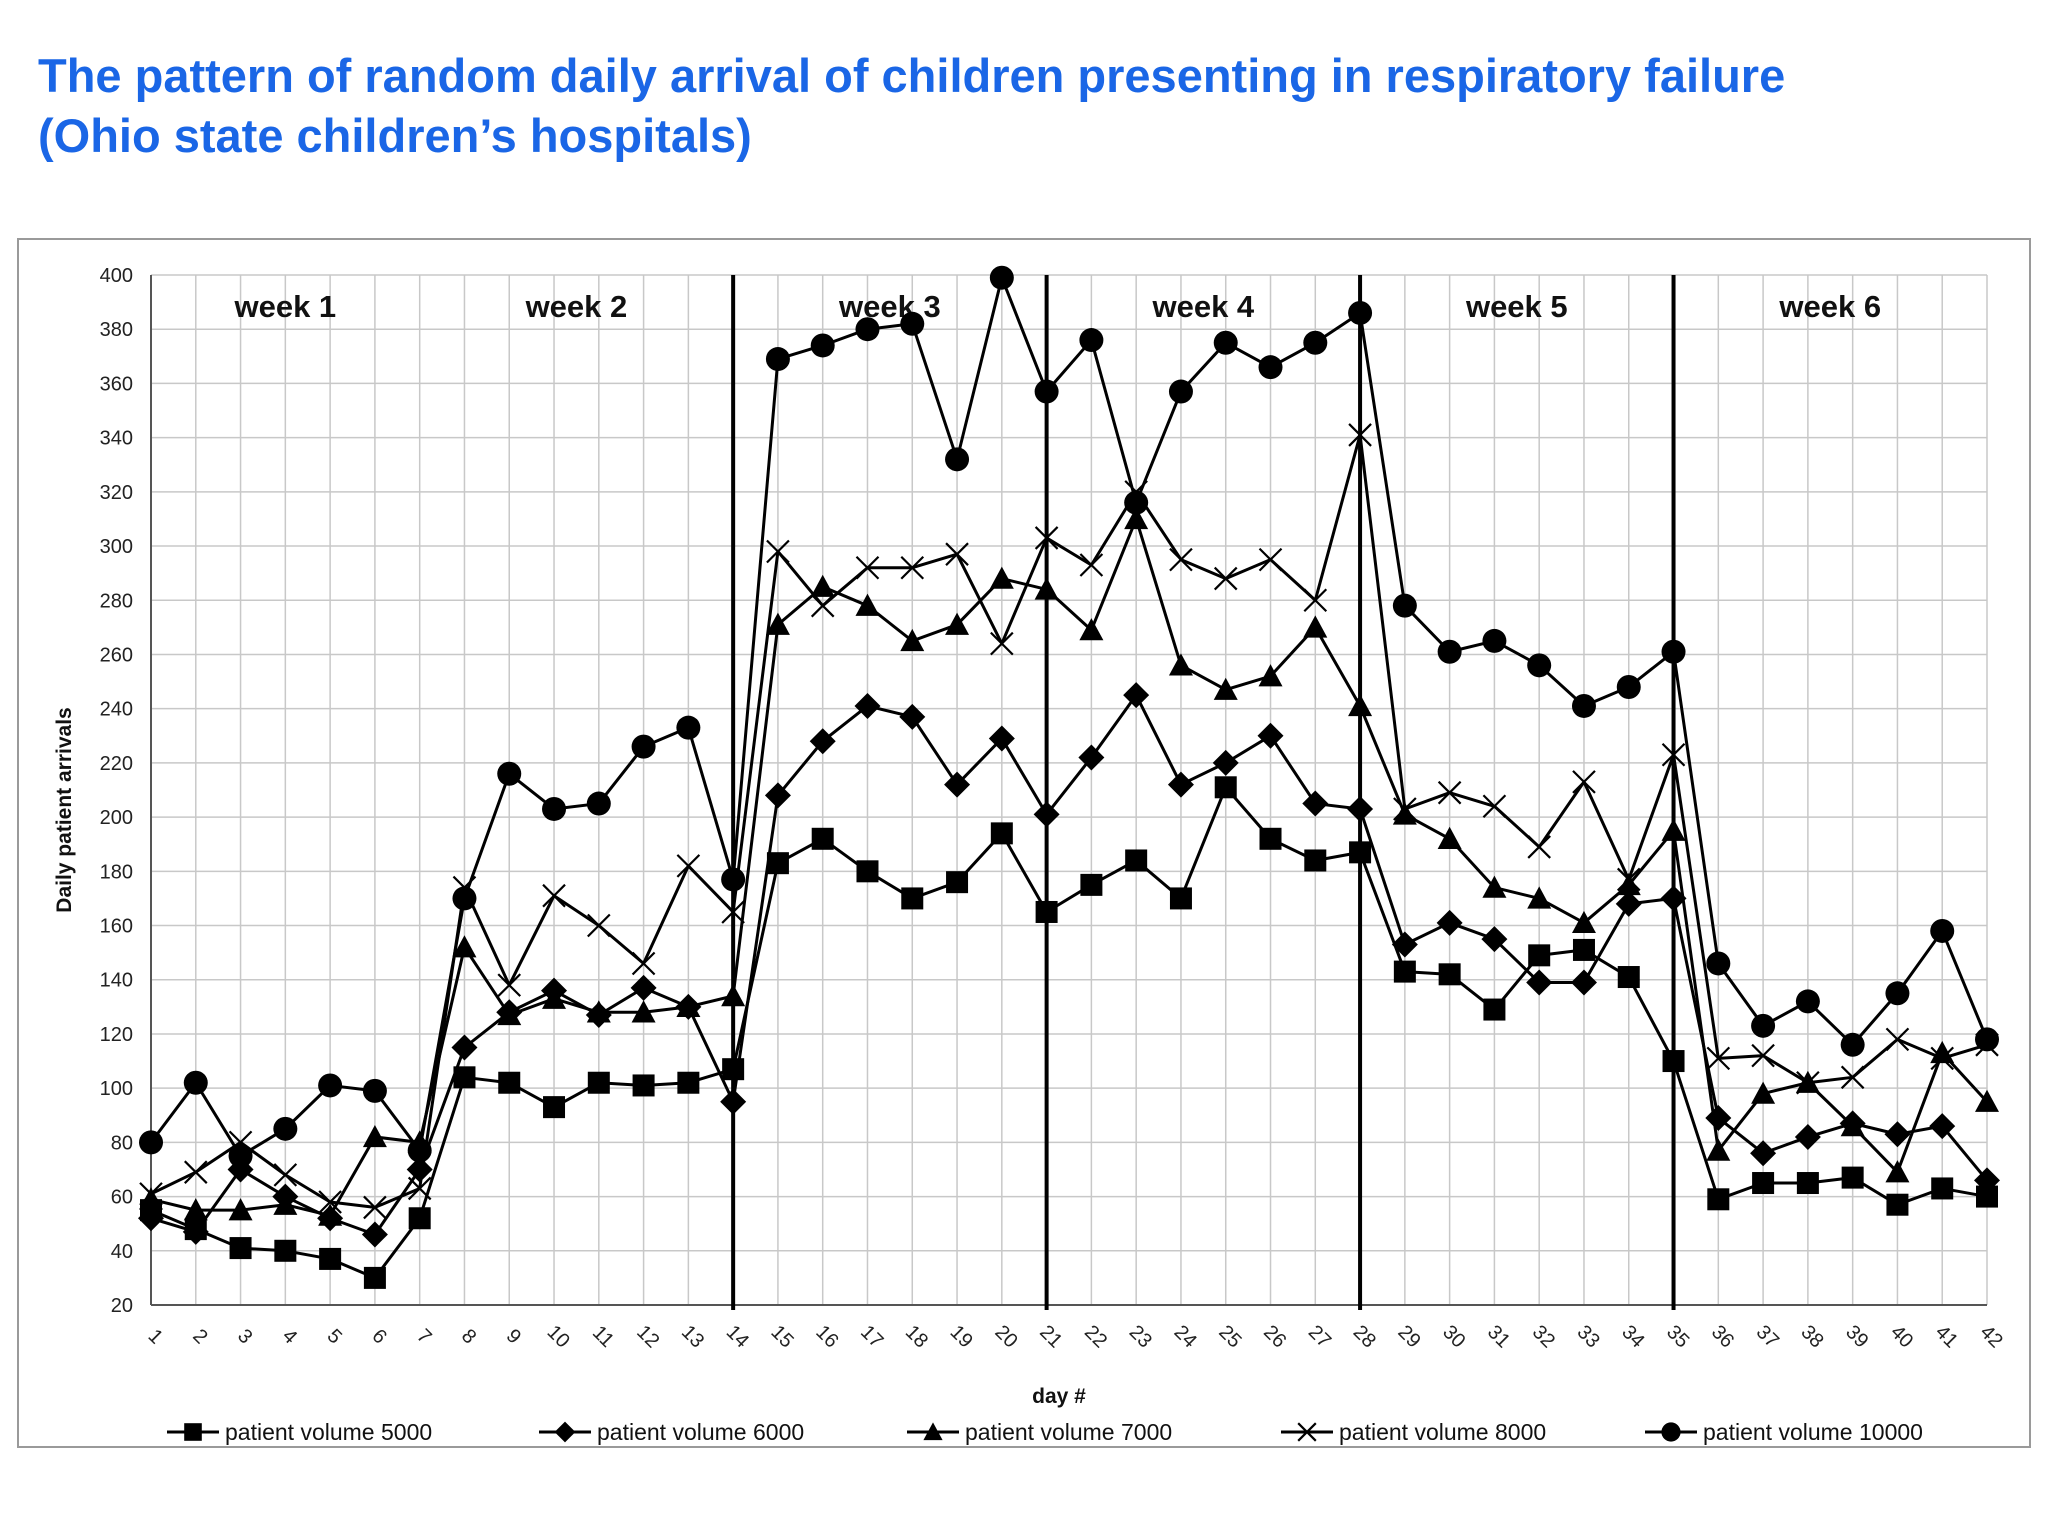 The width and height of the screenshot is (2048, 1536). Describe the element at coordinates (116, 764) in the screenshot. I see `y-tick-label: 220` at that location.